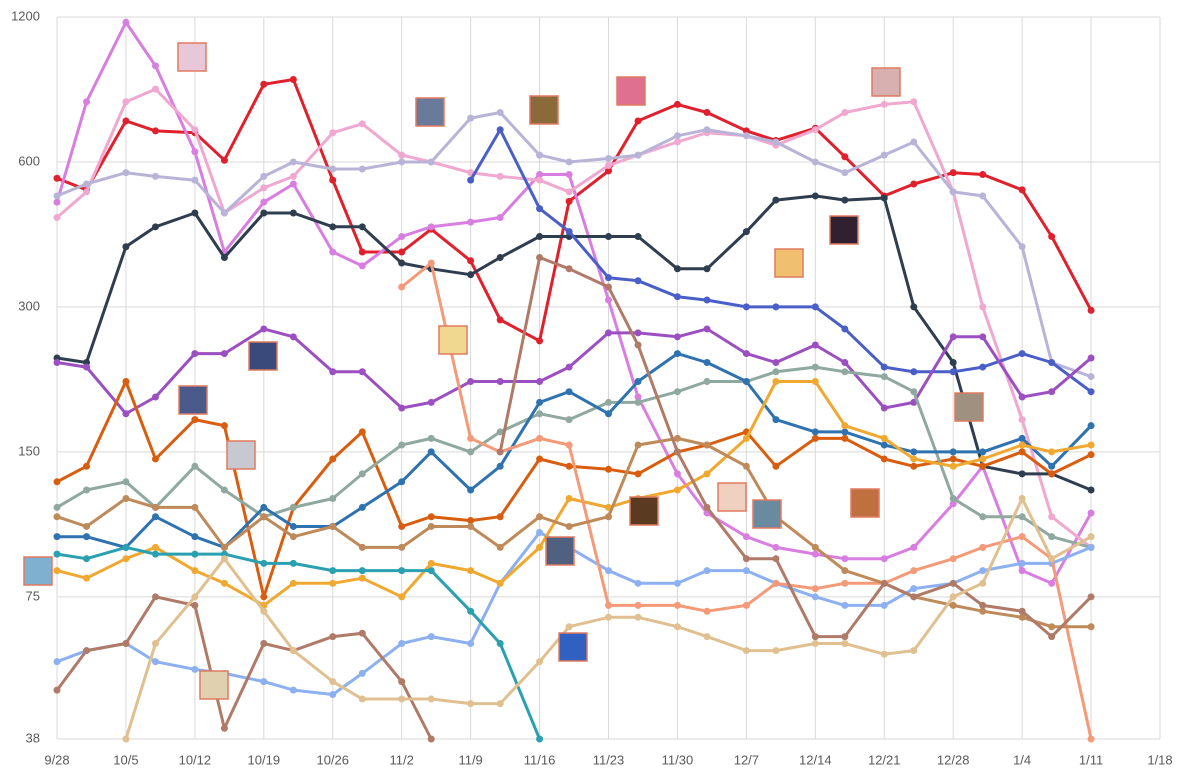 The image size is (1192, 776). What do you see at coordinates (746, 759) in the screenshot?
I see `x-tick-label: 12/7` at bounding box center [746, 759].